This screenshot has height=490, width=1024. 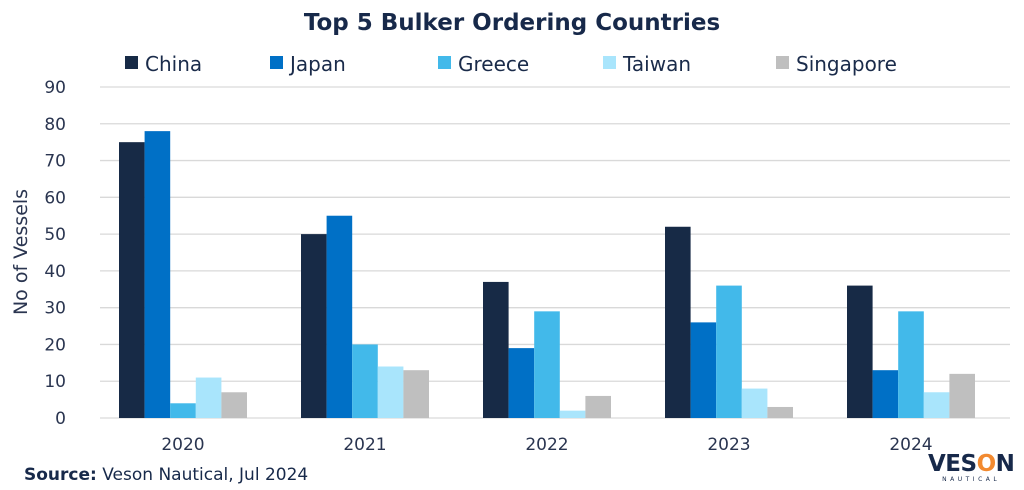 What do you see at coordinates (656, 64) in the screenshot?
I see `legend-label: Taiwan` at bounding box center [656, 64].